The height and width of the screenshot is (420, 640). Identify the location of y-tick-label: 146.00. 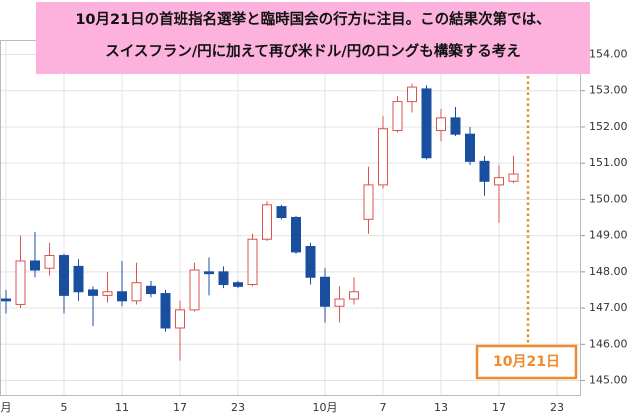
(608, 343).